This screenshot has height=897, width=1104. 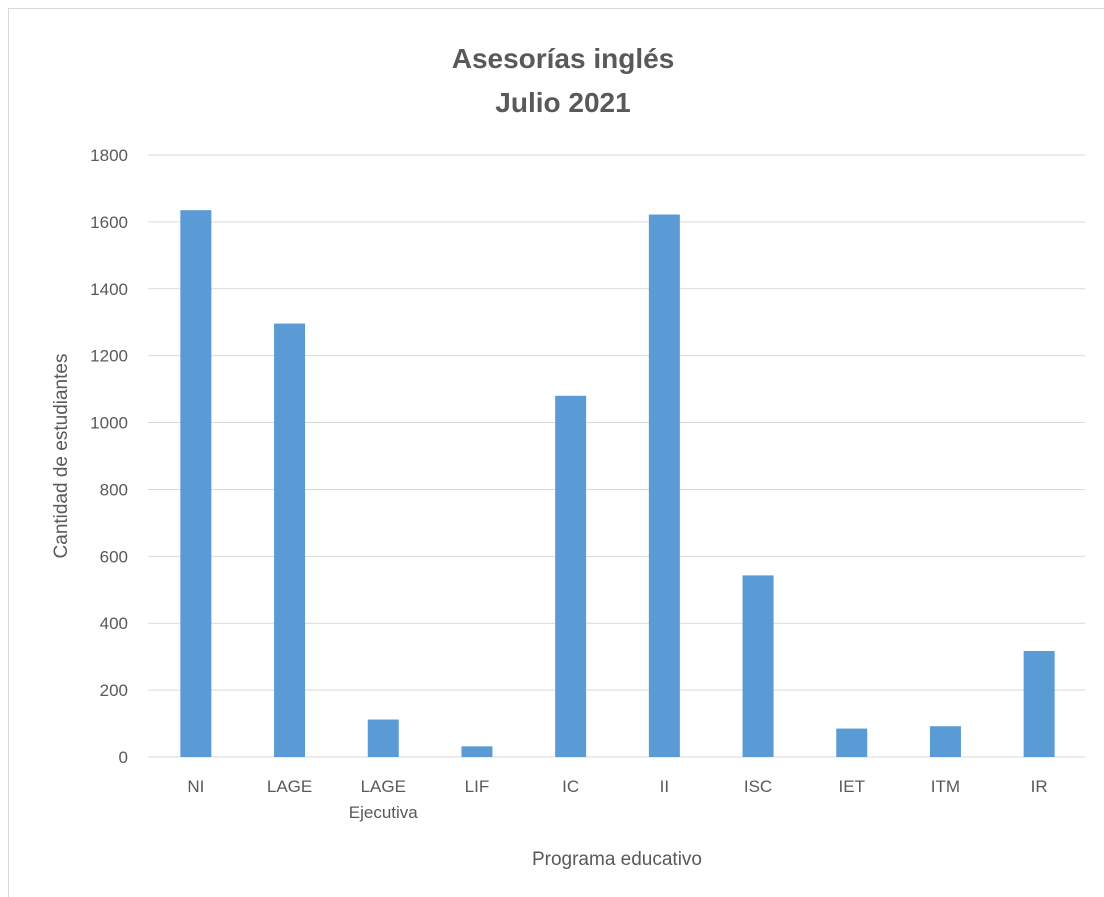 What do you see at coordinates (109, 356) in the screenshot?
I see `y-tick-label: 1200` at bounding box center [109, 356].